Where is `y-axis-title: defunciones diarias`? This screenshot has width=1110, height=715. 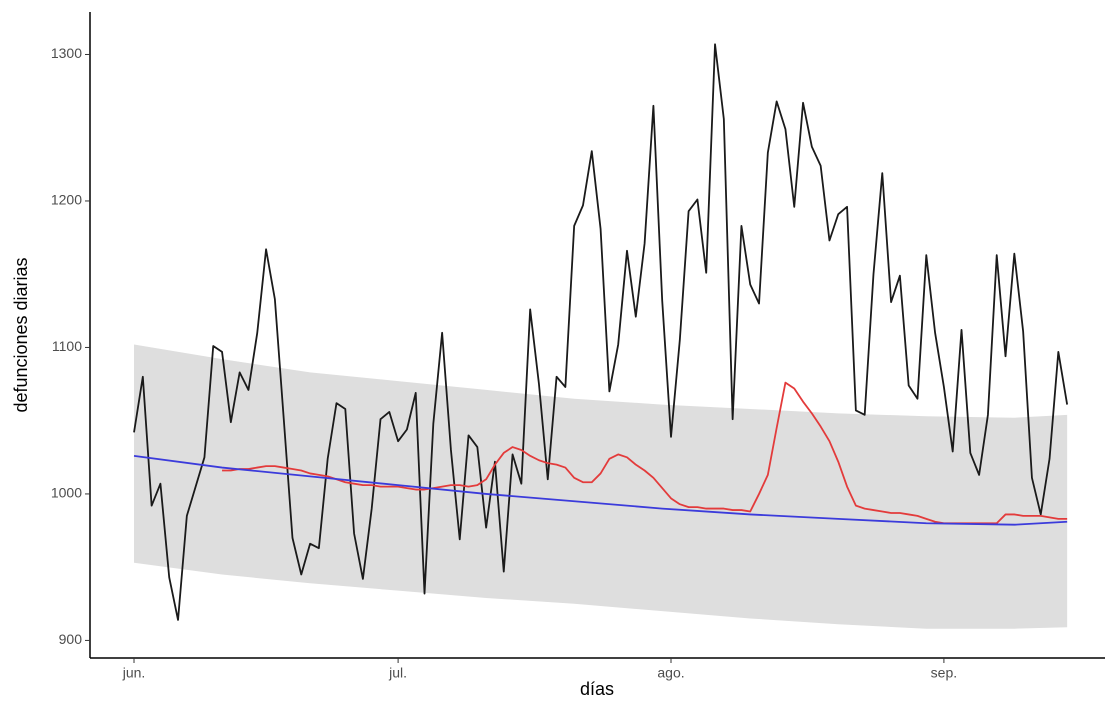 y-axis-title: defunciones diarias is located at coordinates (21, 334).